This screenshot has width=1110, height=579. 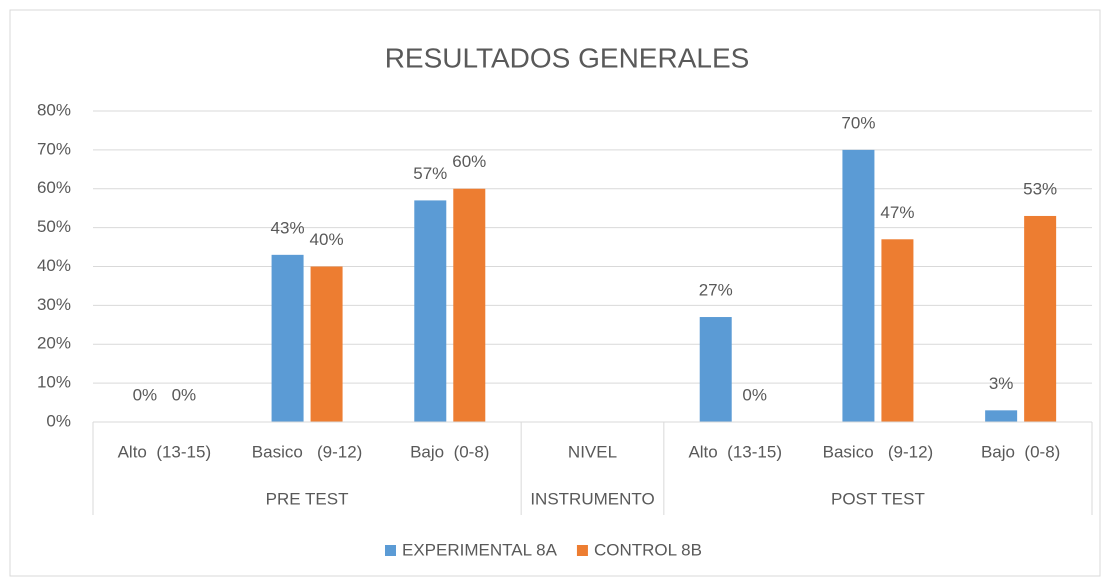 What do you see at coordinates (469, 161) in the screenshot?
I see `data-label: 60%` at bounding box center [469, 161].